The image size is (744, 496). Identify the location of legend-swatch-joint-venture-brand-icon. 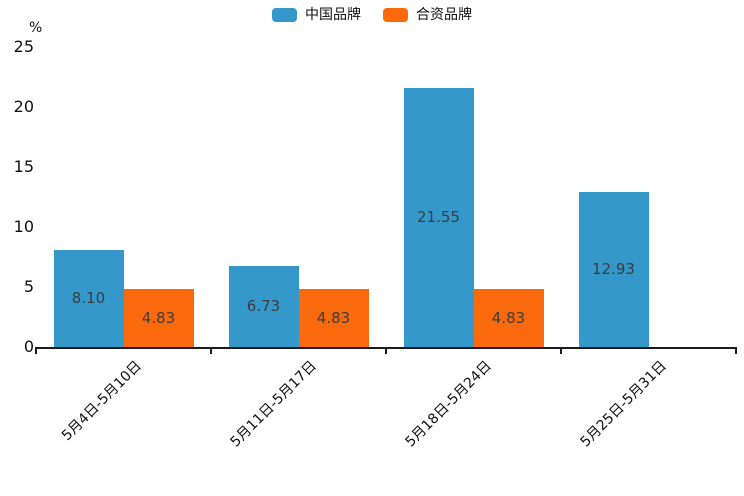
(395, 15).